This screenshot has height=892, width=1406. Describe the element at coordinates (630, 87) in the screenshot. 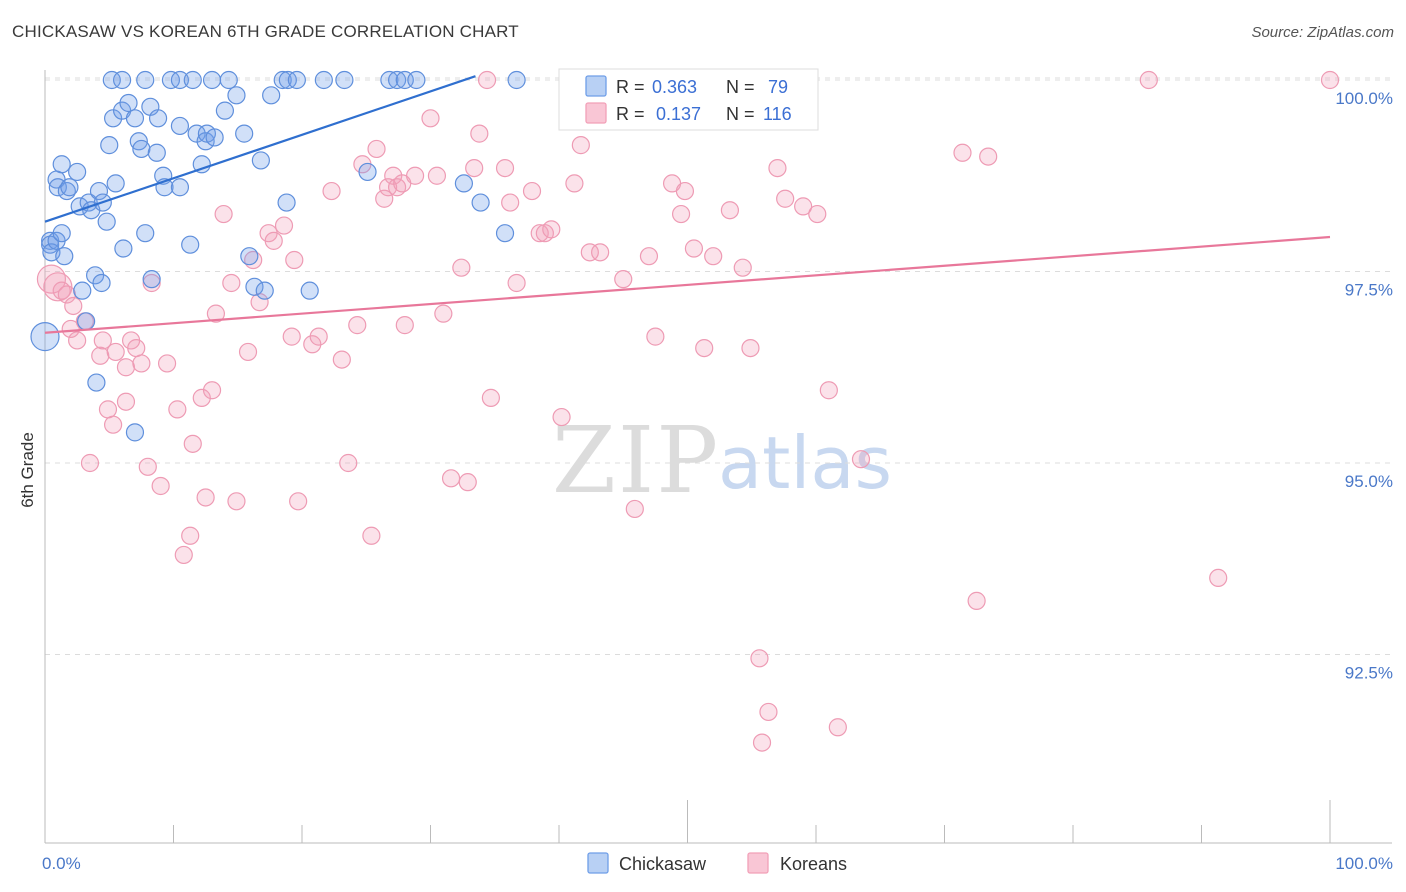

I see `chickasaw-r-label: R =` at that location.